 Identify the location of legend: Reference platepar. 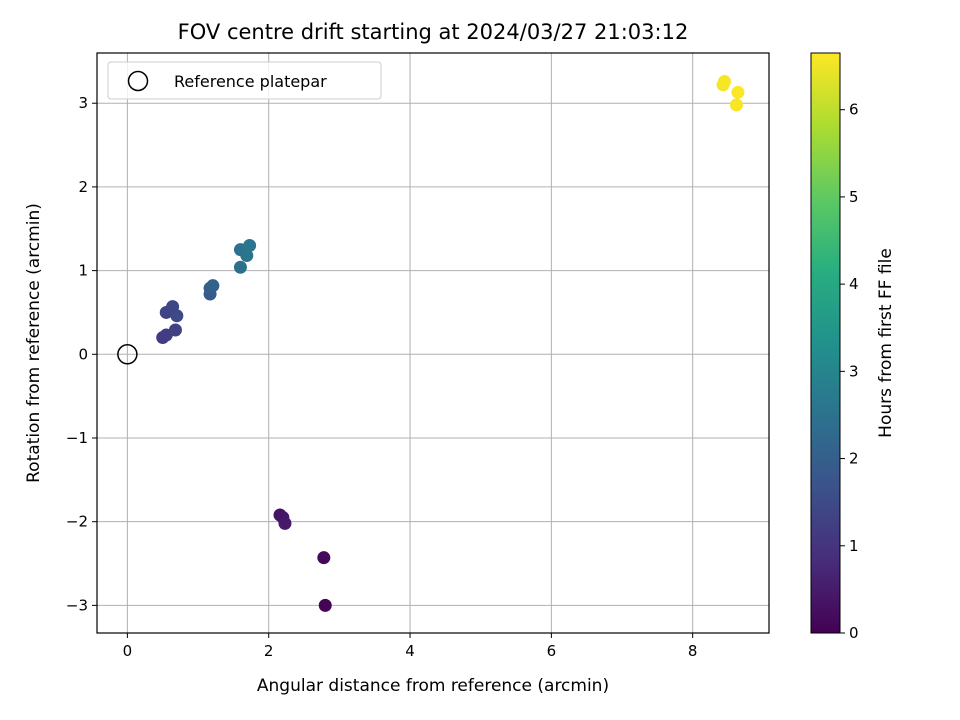
(244, 80).